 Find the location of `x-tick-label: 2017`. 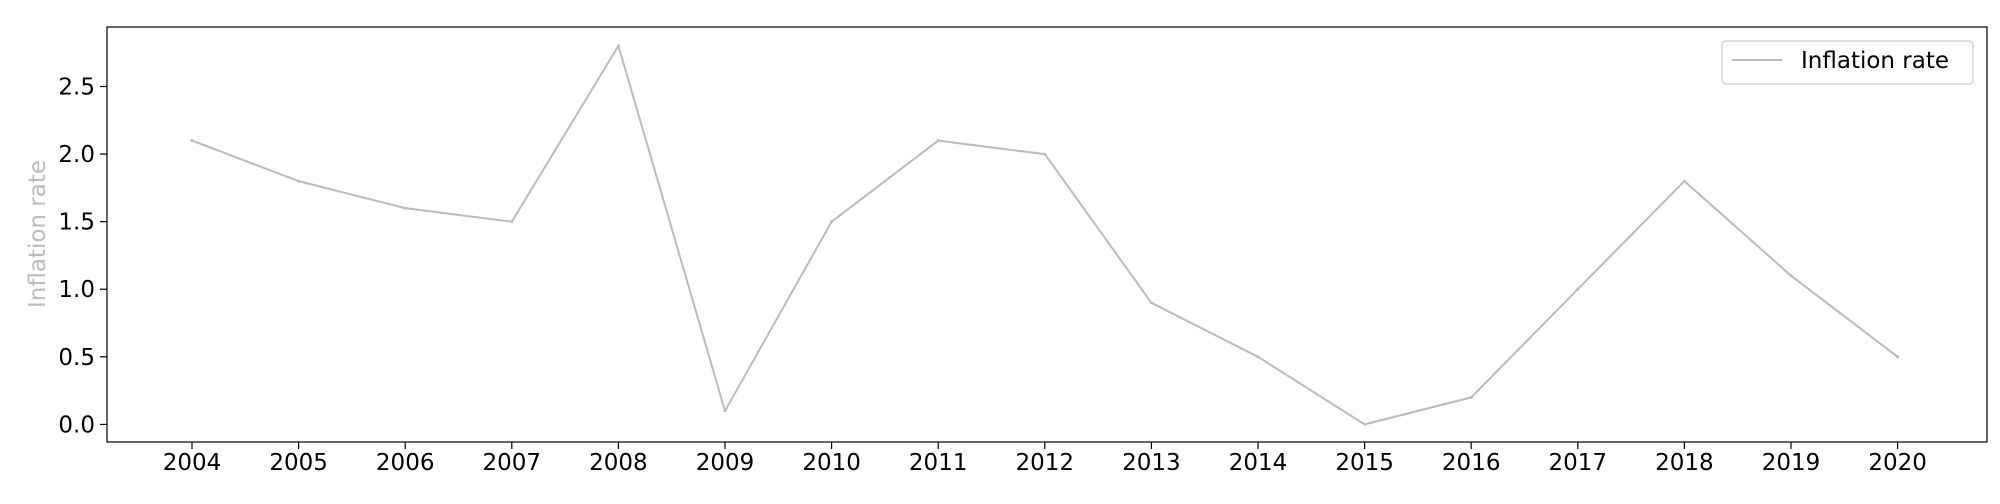

x-tick-label: 2017 is located at coordinates (1578, 463).